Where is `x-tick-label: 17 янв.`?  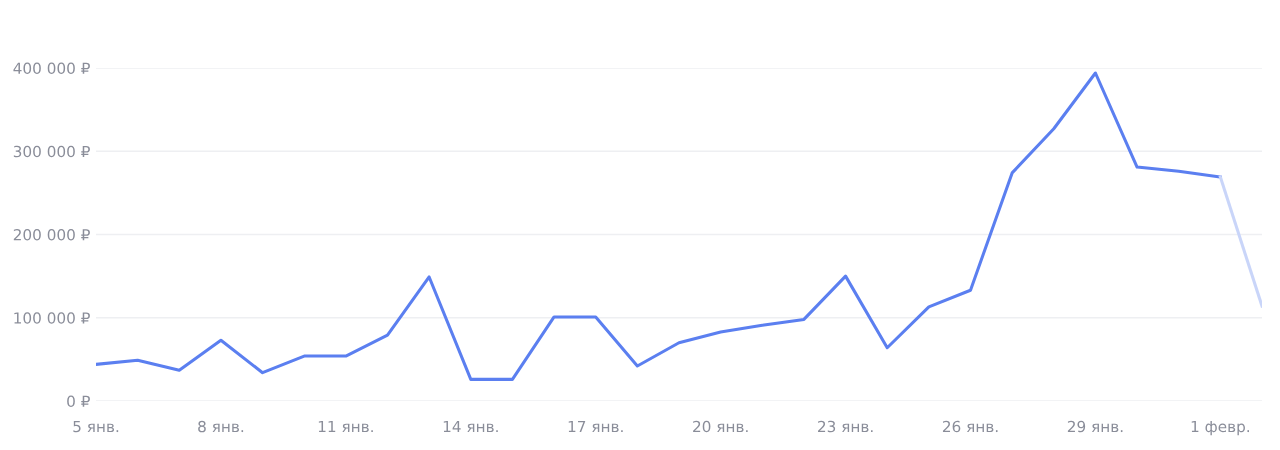 x-tick-label: 17 янв. is located at coordinates (595, 426).